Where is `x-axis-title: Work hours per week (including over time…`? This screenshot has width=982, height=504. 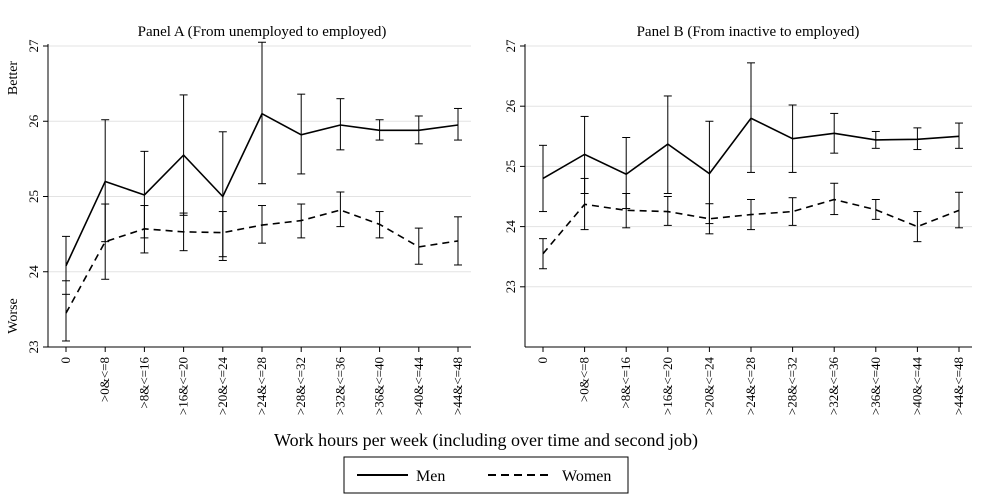 x-axis-title: Work hours per week (including over time… is located at coordinates (486, 440).